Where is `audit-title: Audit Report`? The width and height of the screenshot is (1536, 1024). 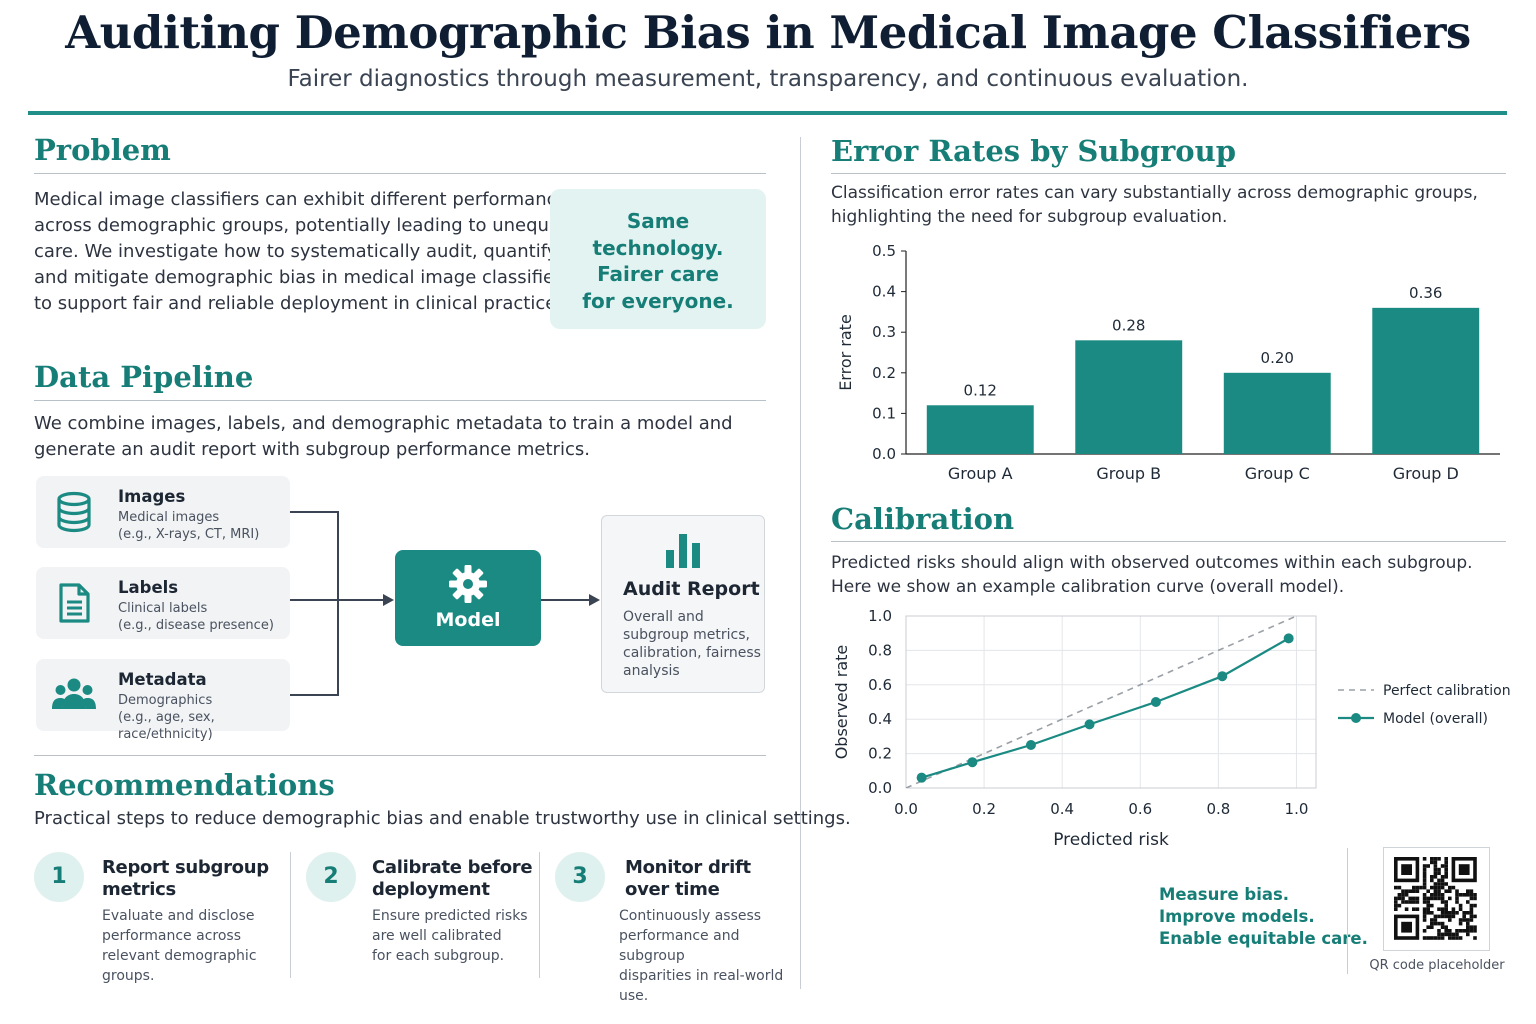
audit-title: Audit Report is located at coordinates (691, 589).